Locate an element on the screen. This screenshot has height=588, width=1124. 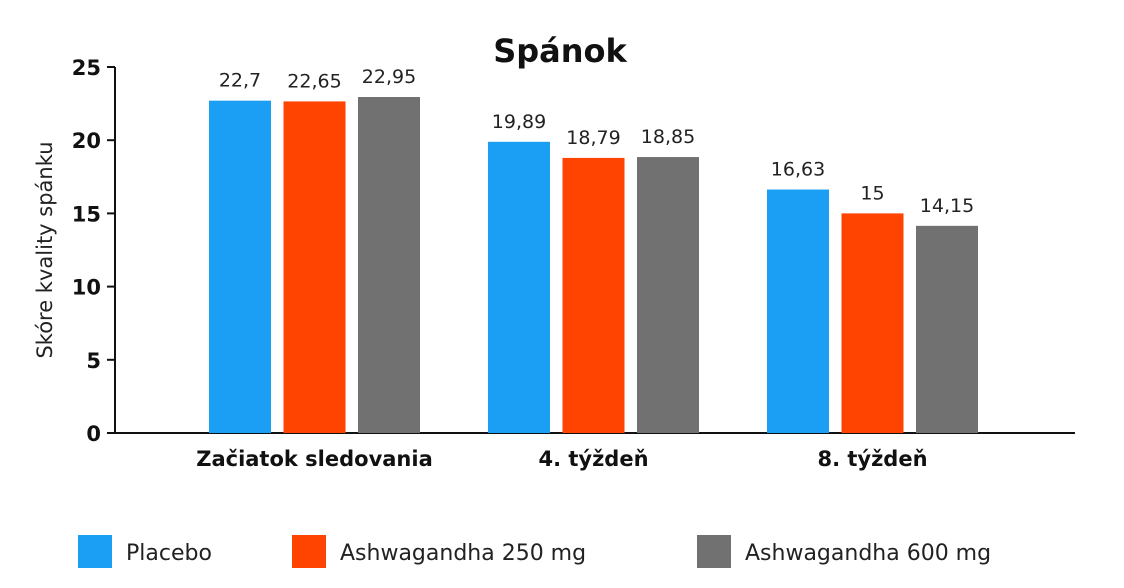
x-category-label: 8. týždeň is located at coordinates (872, 459).